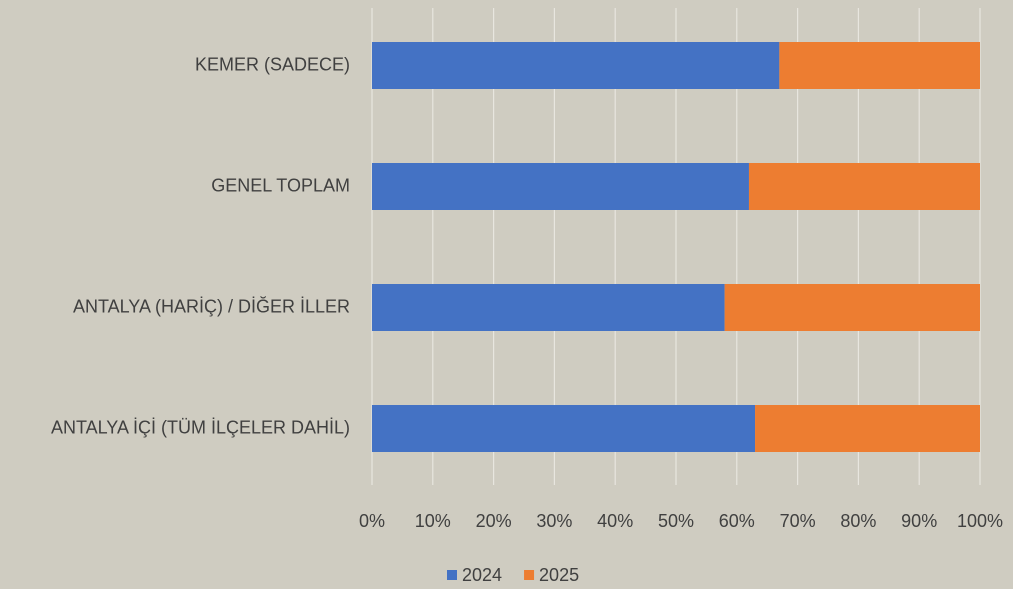 The height and width of the screenshot is (589, 1013). Describe the element at coordinates (676, 521) in the screenshot. I see `x-tick-label: 50%` at that location.